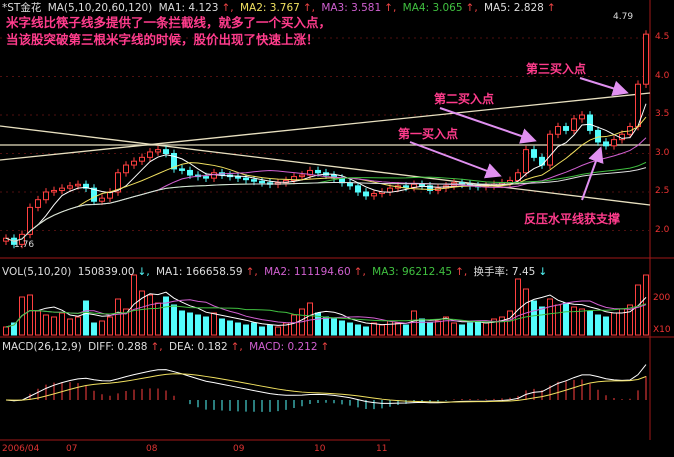 This screenshot has width=674, height=457. Describe the element at coordinates (572, 219) in the screenshot. I see `label-support: 反压水平线获支撑` at that location.